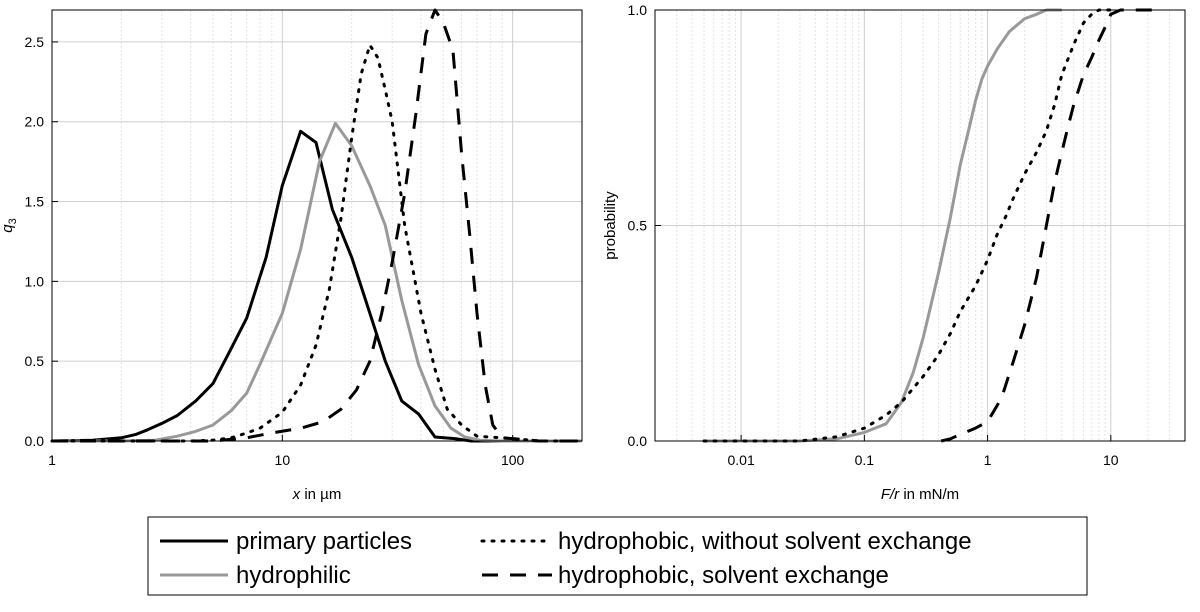 The height and width of the screenshot is (612, 1200). Describe the element at coordinates (723, 575) in the screenshot. I see `legend-label-hydrophobic-exchange: hydrophobic, solvent exchange` at that location.